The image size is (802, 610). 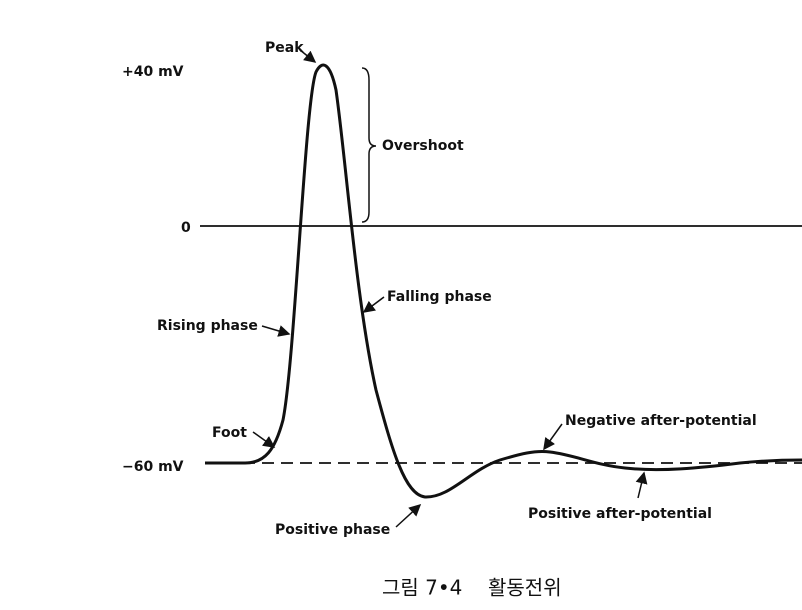 What do you see at coordinates (439, 297) in the screenshot?
I see `annotation: Falling phase` at bounding box center [439, 297].